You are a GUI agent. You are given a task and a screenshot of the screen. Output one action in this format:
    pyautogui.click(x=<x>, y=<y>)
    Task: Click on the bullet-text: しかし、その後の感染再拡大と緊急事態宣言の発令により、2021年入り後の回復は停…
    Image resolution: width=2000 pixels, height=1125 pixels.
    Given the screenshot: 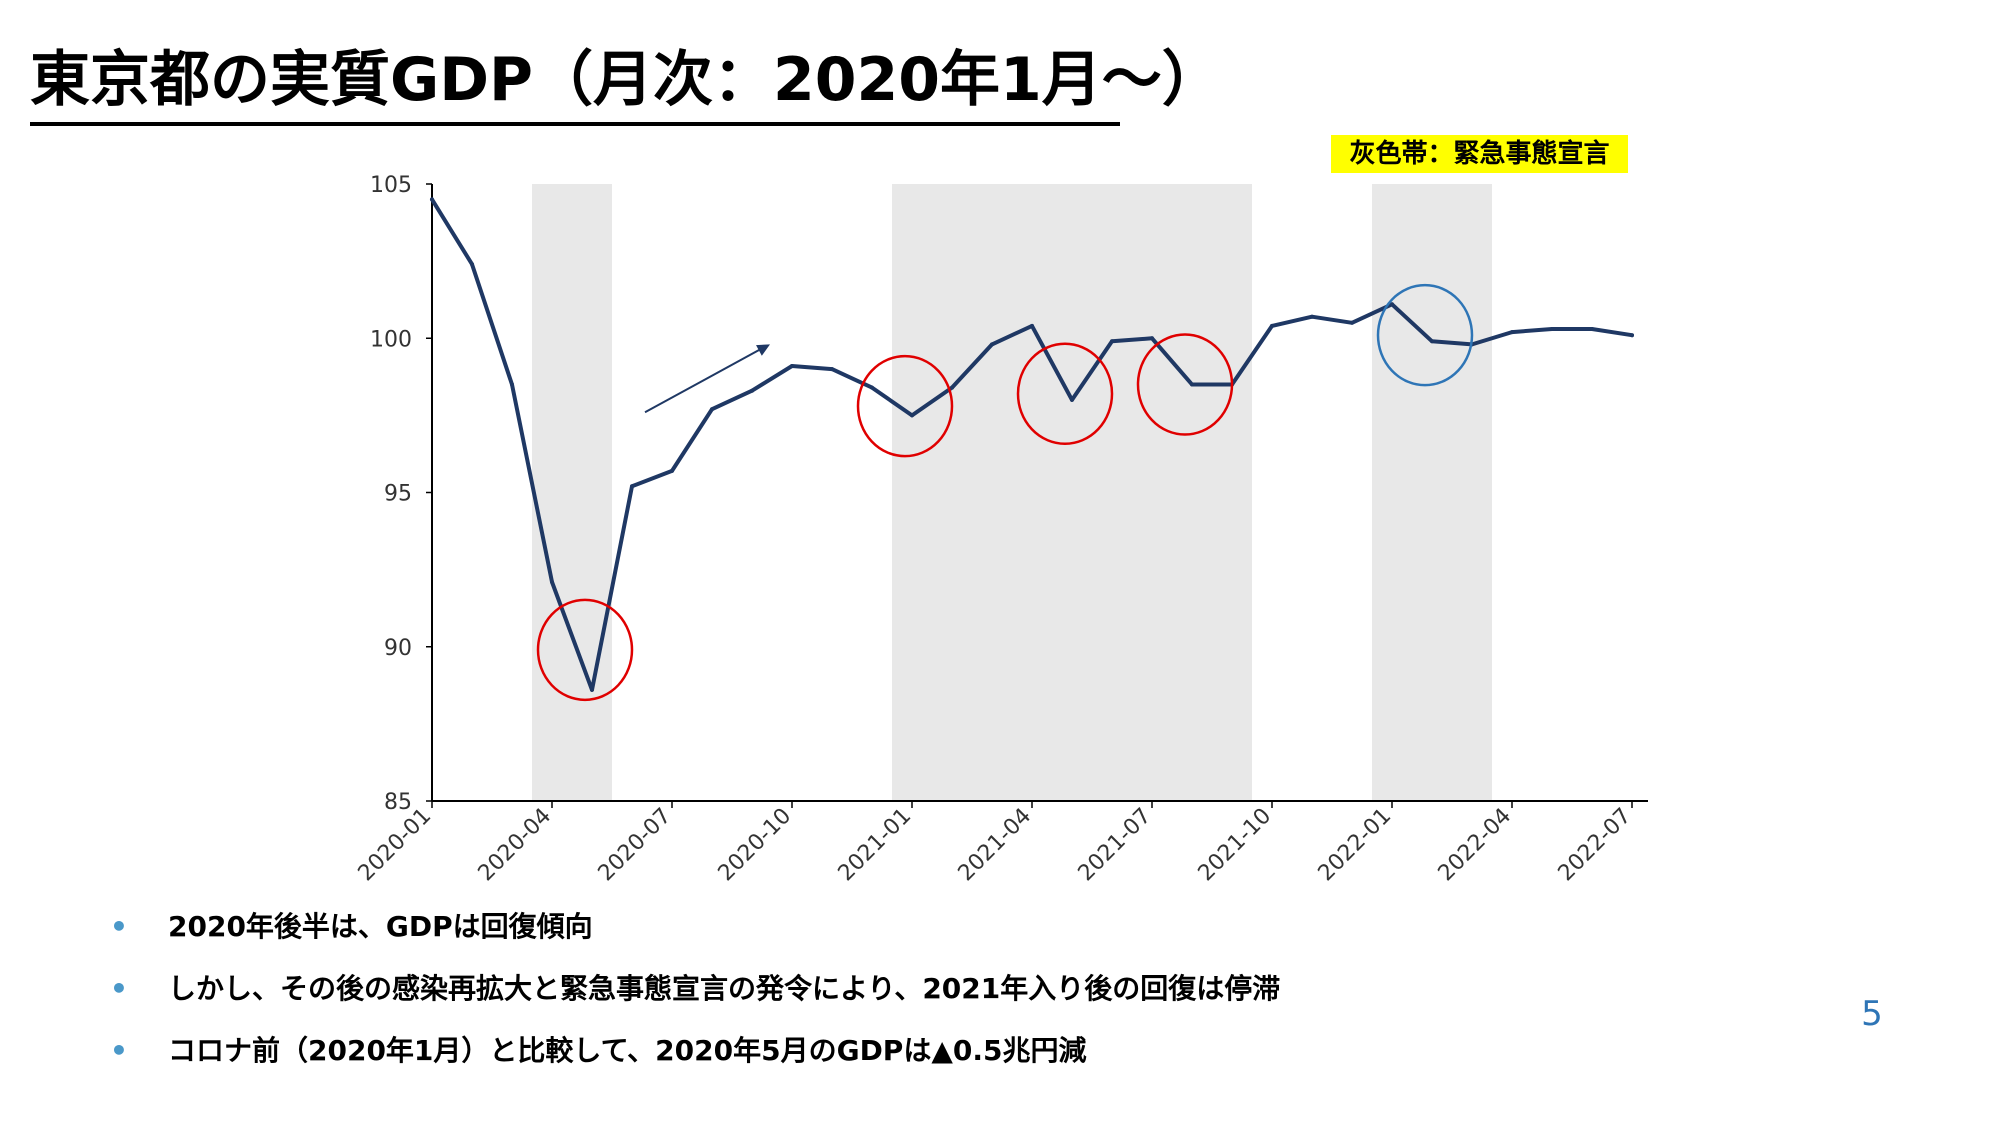 What is the action you would take?
    pyautogui.click(x=724, y=988)
    